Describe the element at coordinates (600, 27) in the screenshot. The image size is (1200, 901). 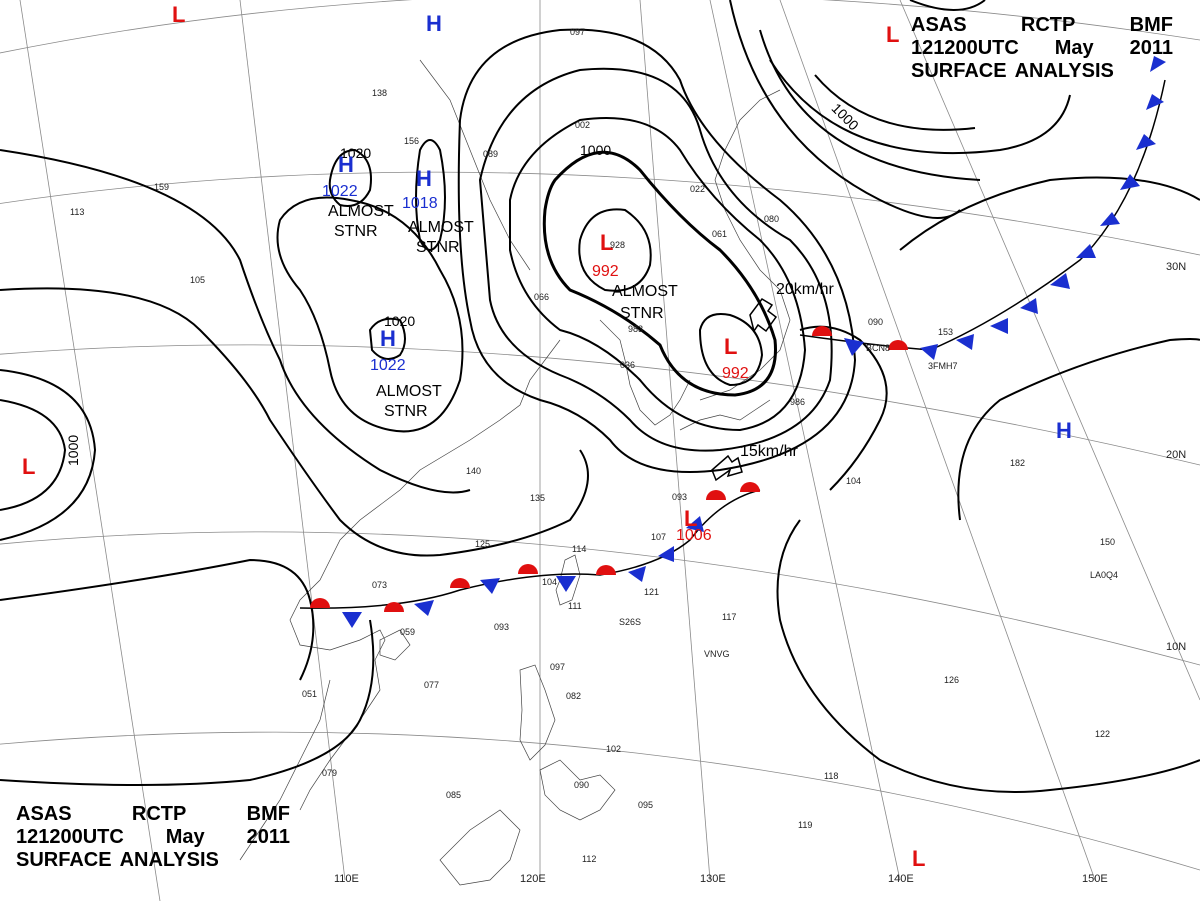
I see `lat-40-line` at that location.